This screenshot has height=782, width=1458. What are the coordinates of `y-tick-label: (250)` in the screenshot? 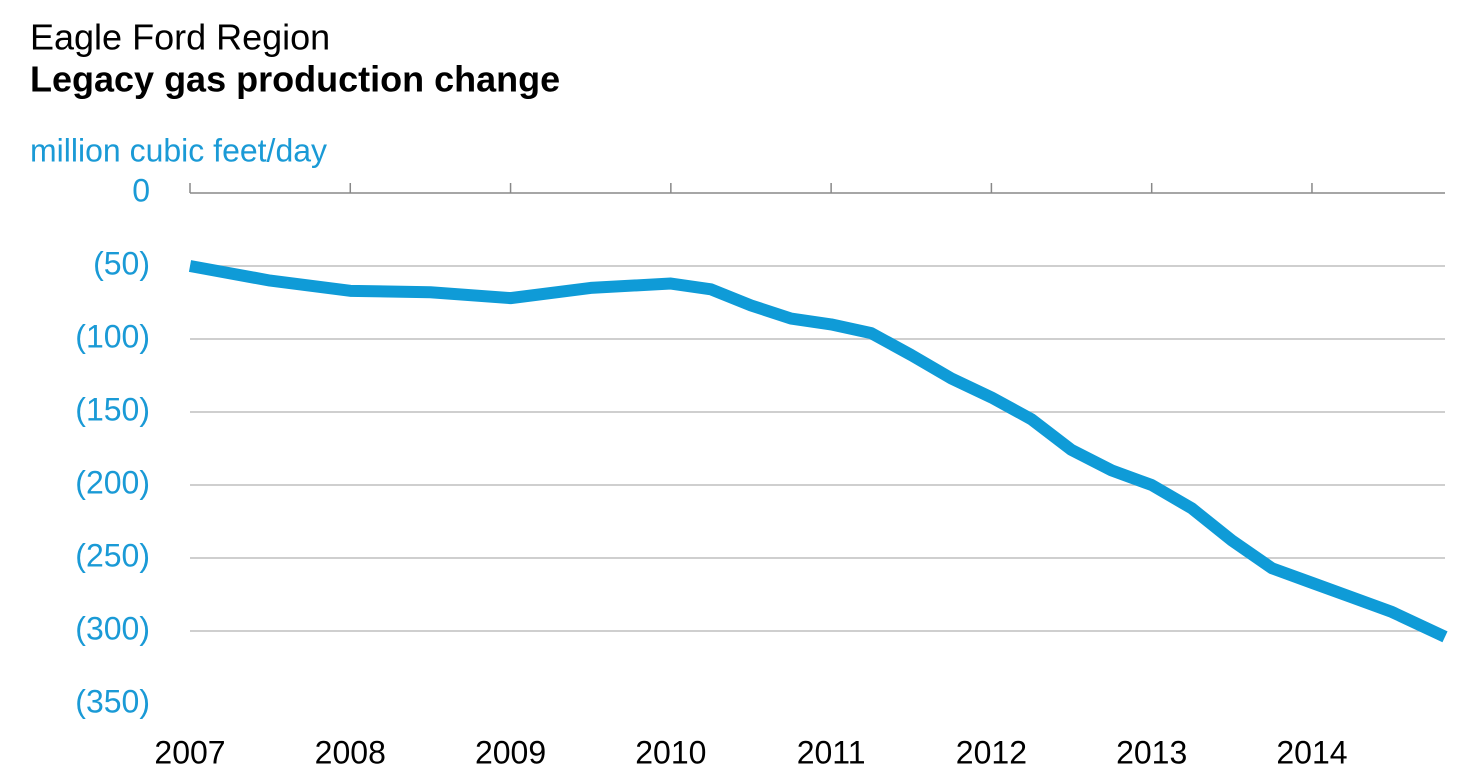 It's located at (112, 555).